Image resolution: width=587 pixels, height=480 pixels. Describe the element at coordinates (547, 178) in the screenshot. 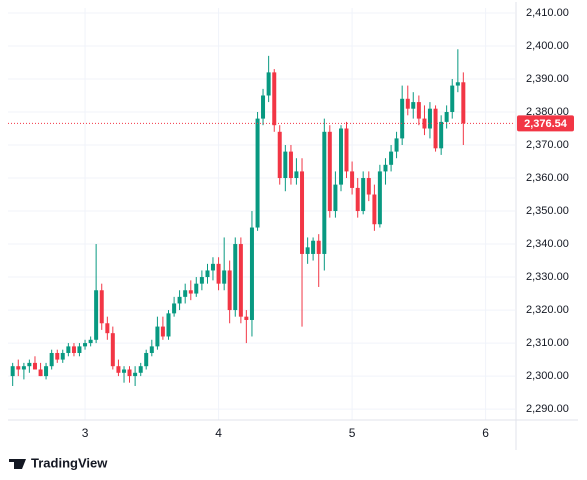

I see `y-tick-label: 2,360.00` at that location.